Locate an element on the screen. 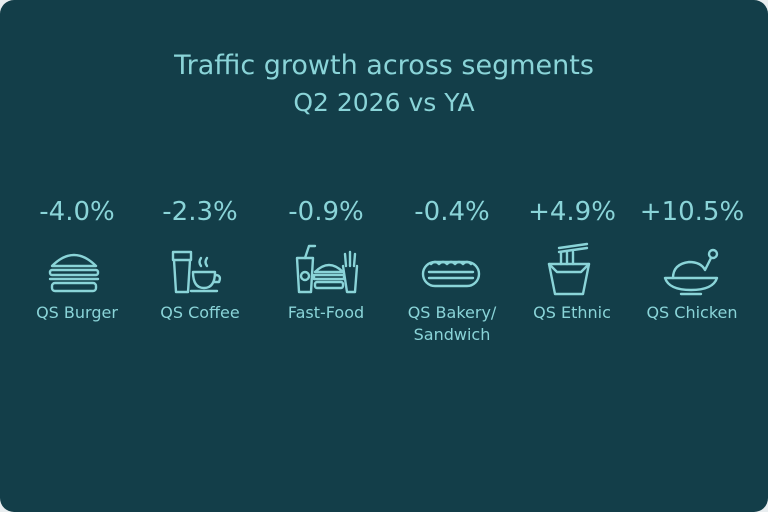 This screenshot has height=512, width=768. segment: -2.3% QS Coffee is located at coordinates (200, 258).